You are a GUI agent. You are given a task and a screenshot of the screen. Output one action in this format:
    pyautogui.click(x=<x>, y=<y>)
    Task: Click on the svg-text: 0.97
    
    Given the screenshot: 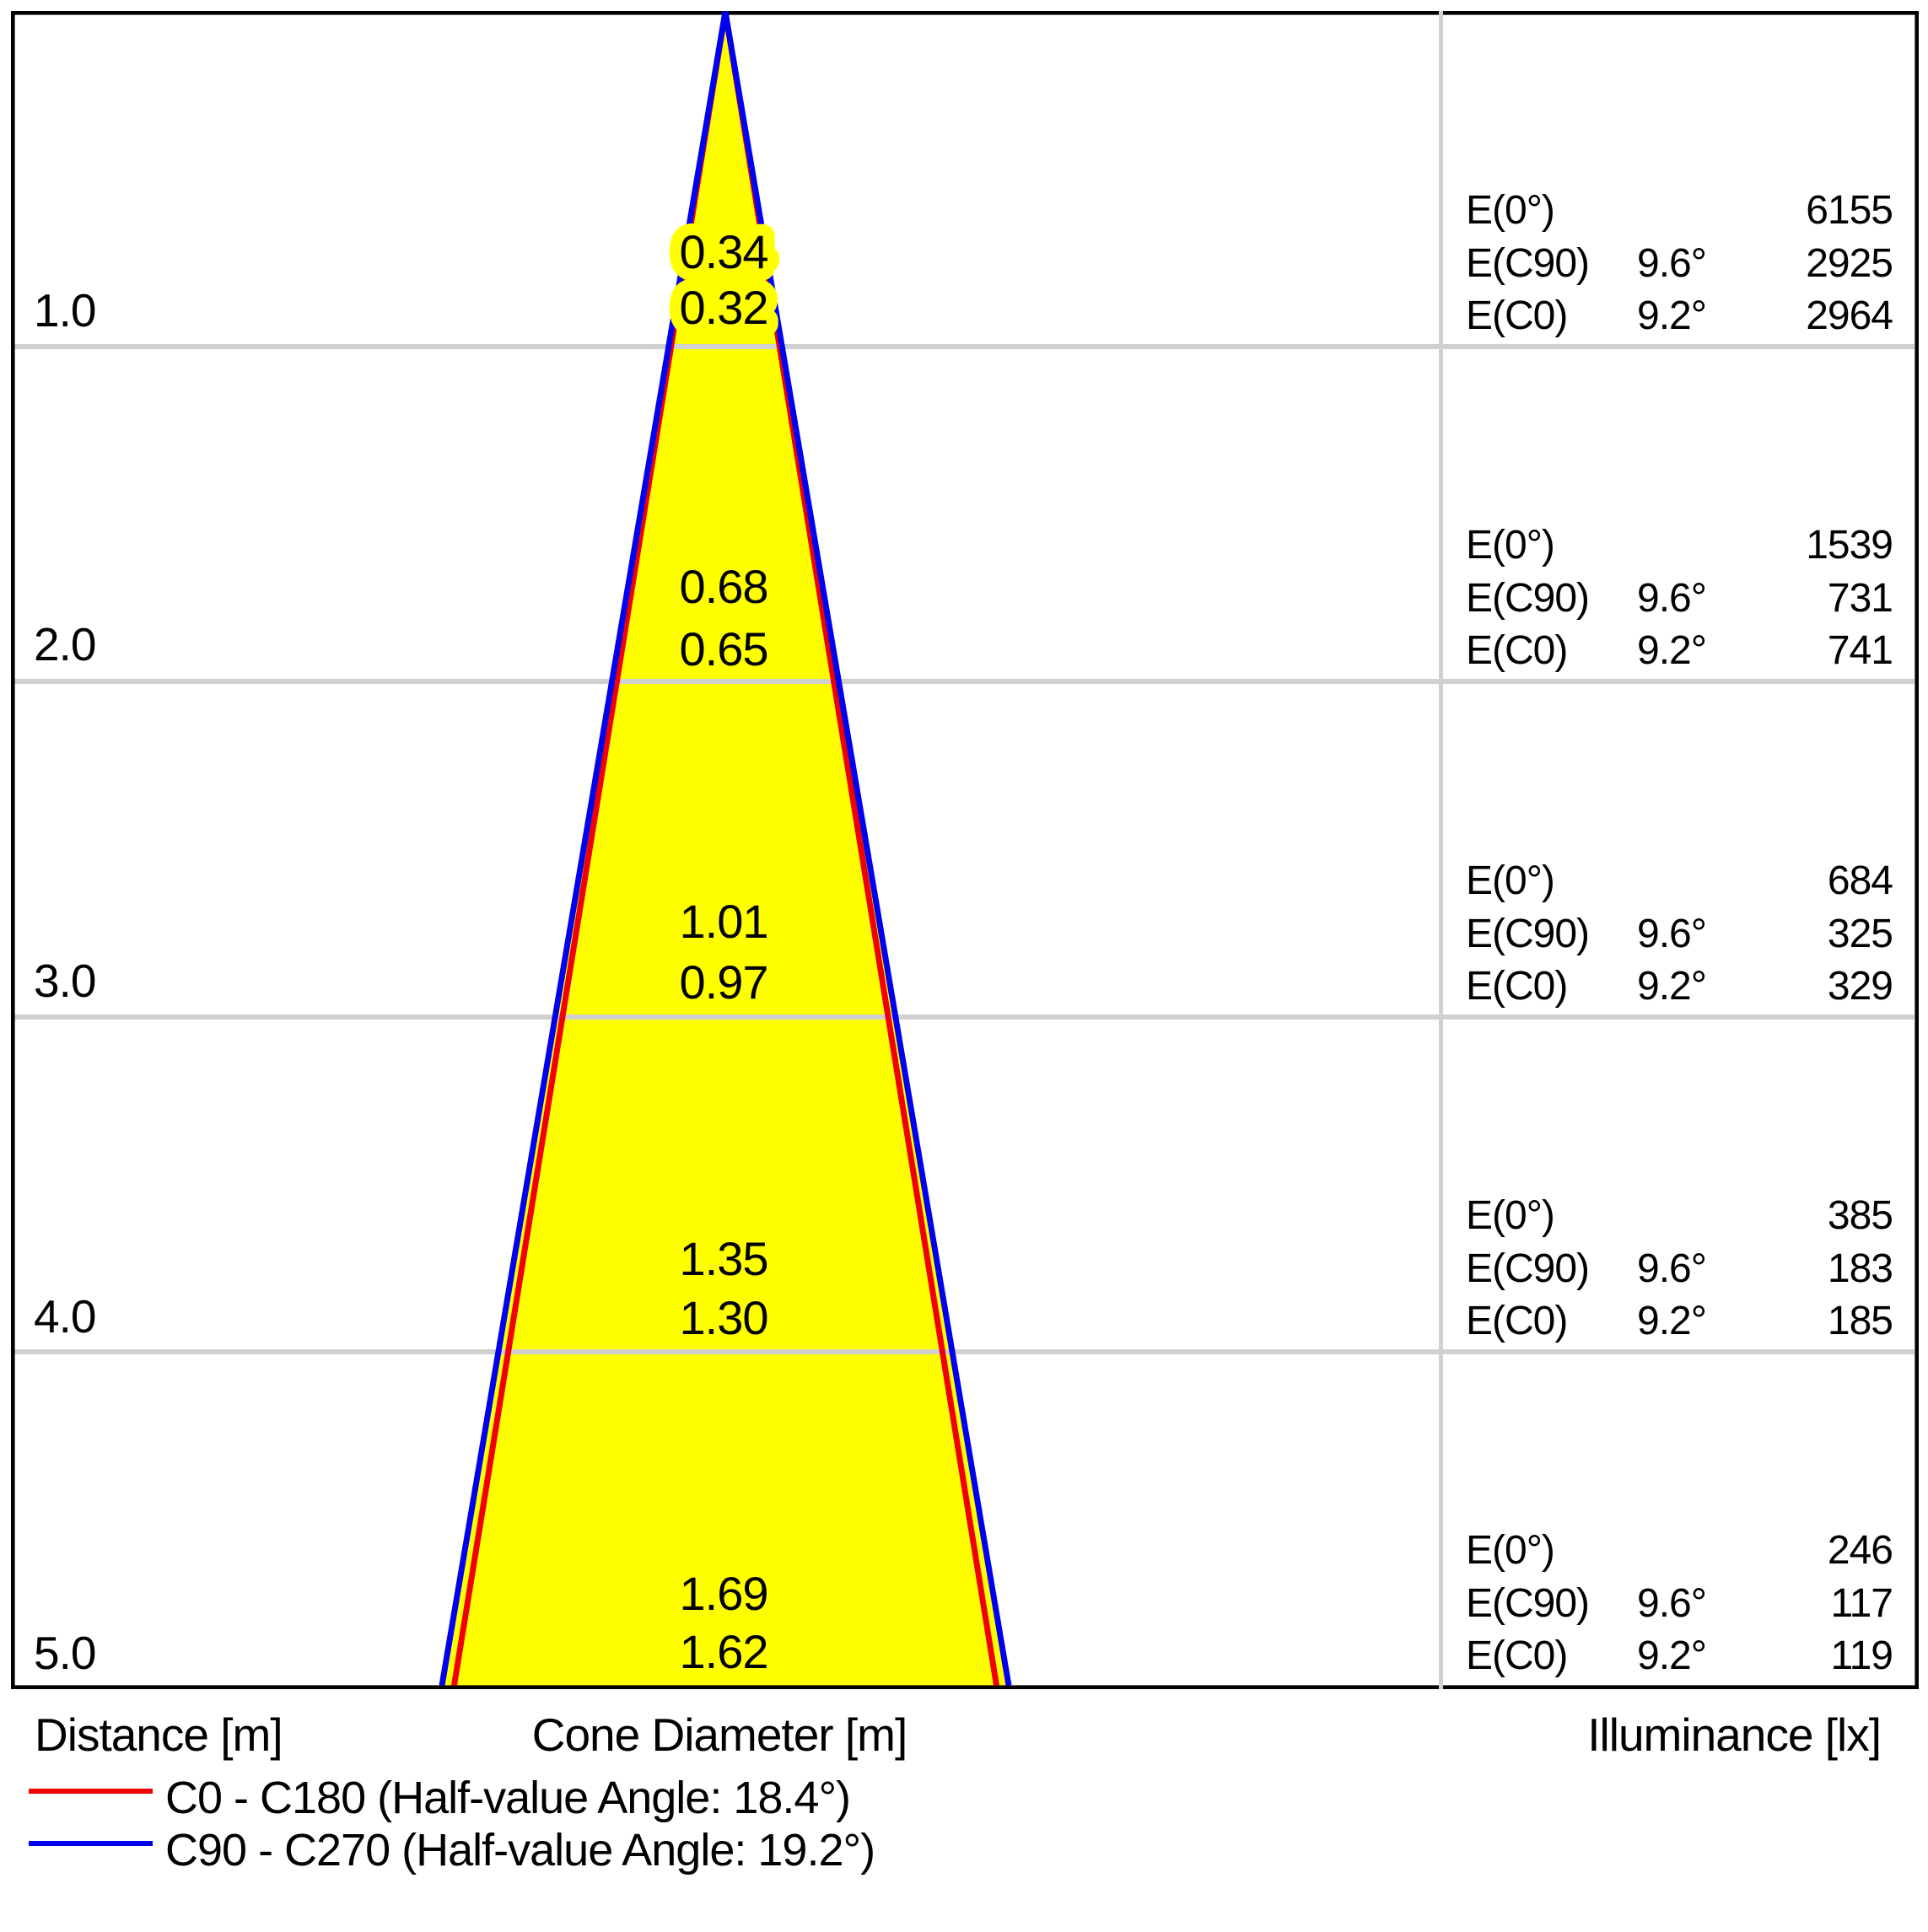 What is the action you would take?
    pyautogui.click(x=724, y=982)
    